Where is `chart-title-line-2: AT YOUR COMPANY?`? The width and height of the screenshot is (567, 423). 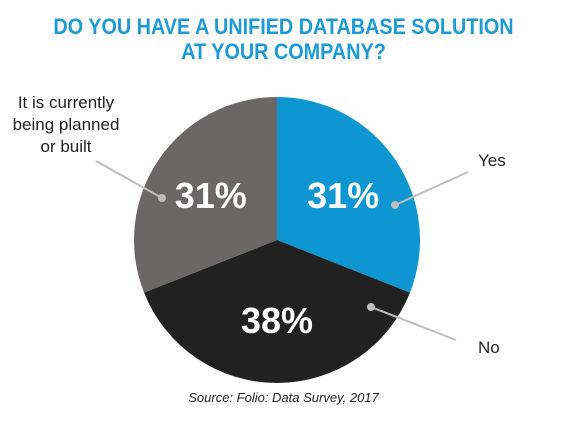
chart-title-line-2: AT YOUR COMPANY? is located at coordinates (283, 51).